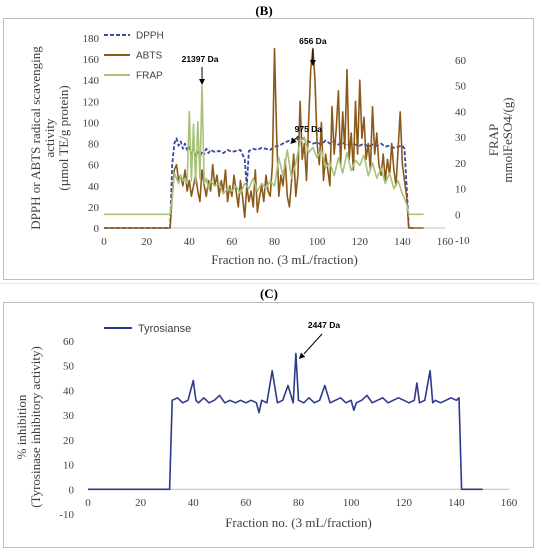 Image resolution: width=539 pixels, height=550 pixels. I want to click on y-left-tick-label: 180, so click(91, 39).